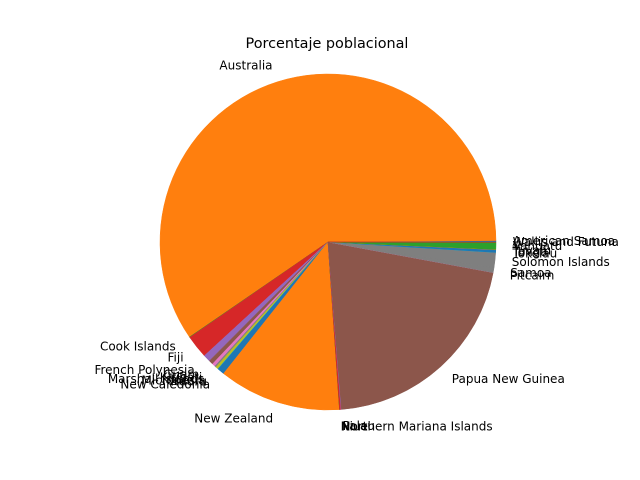 The height and width of the screenshot is (480, 640). I want to click on pie-label-french-polynesia: French Polynesia, so click(144, 370).